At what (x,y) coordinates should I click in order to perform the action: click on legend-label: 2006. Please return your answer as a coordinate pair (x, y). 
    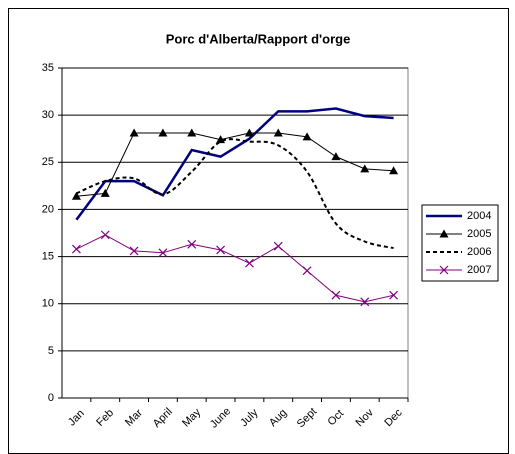
    Looking at the image, I should click on (479, 252).